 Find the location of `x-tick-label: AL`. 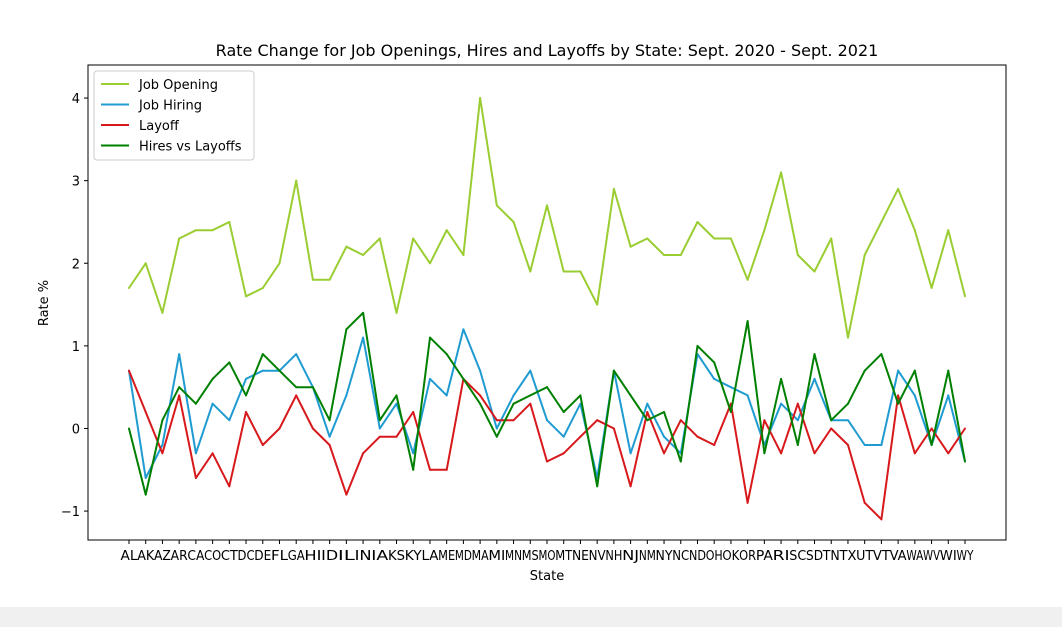

x-tick-label: AL is located at coordinates (130, 556).